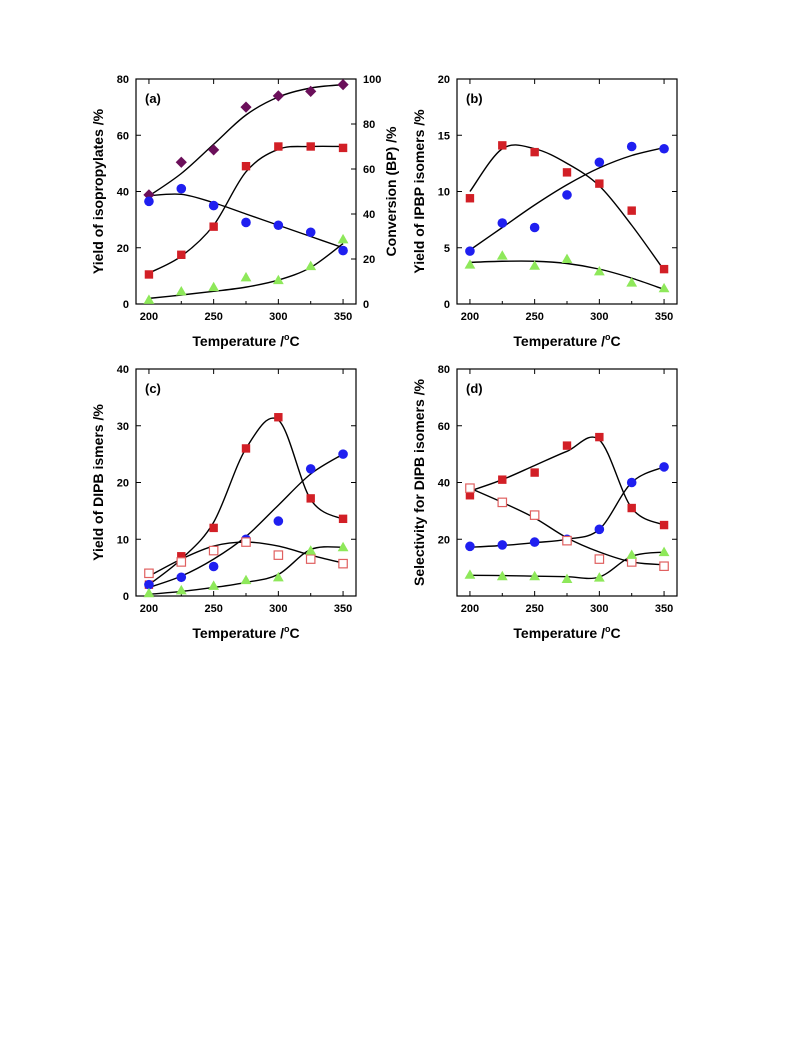 Image resolution: width=793 pixels, height=1057 pixels. What do you see at coordinates (444, 193) in the screenshot?
I see `y-tick-label: 10` at bounding box center [444, 193].